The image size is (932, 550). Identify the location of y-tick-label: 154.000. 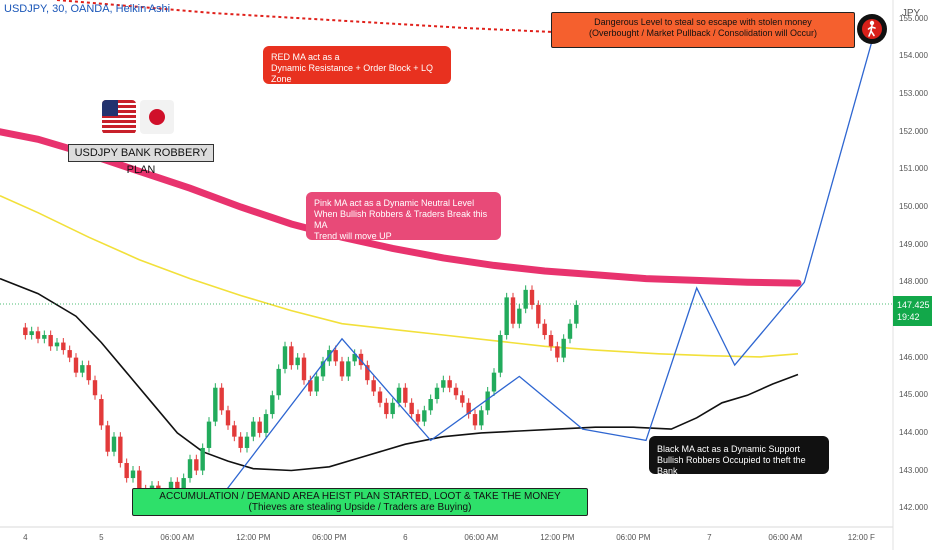
(913, 56).